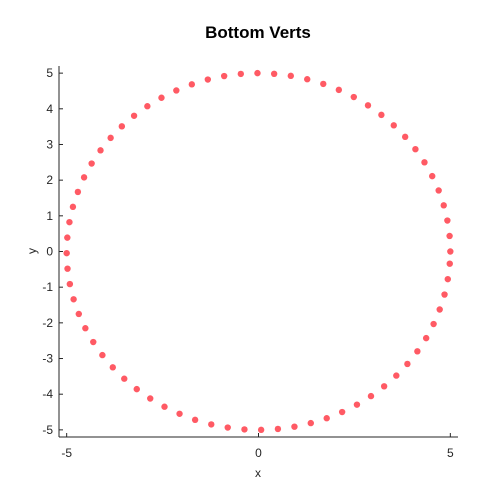 This screenshot has height=500, width=500. Describe the element at coordinates (47, 394) in the screenshot. I see `y-tick-label: -4` at that location.